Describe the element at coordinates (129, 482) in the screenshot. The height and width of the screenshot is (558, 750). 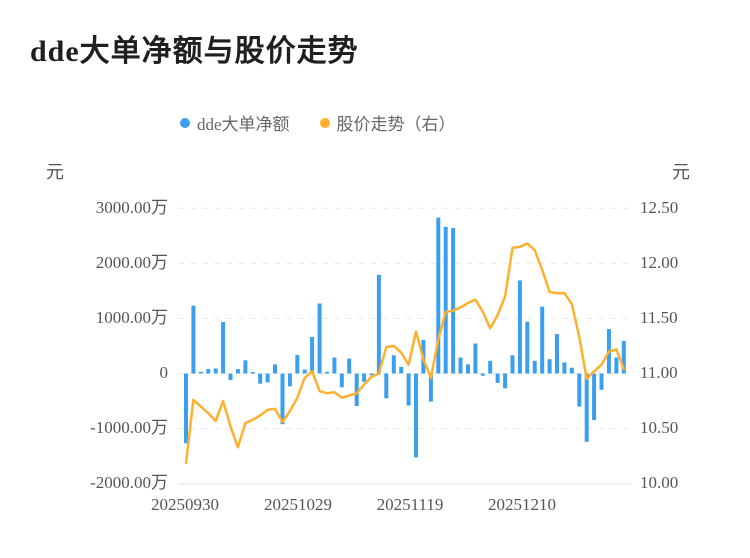
I see `left-axis-tick: -2000.00万` at that location.